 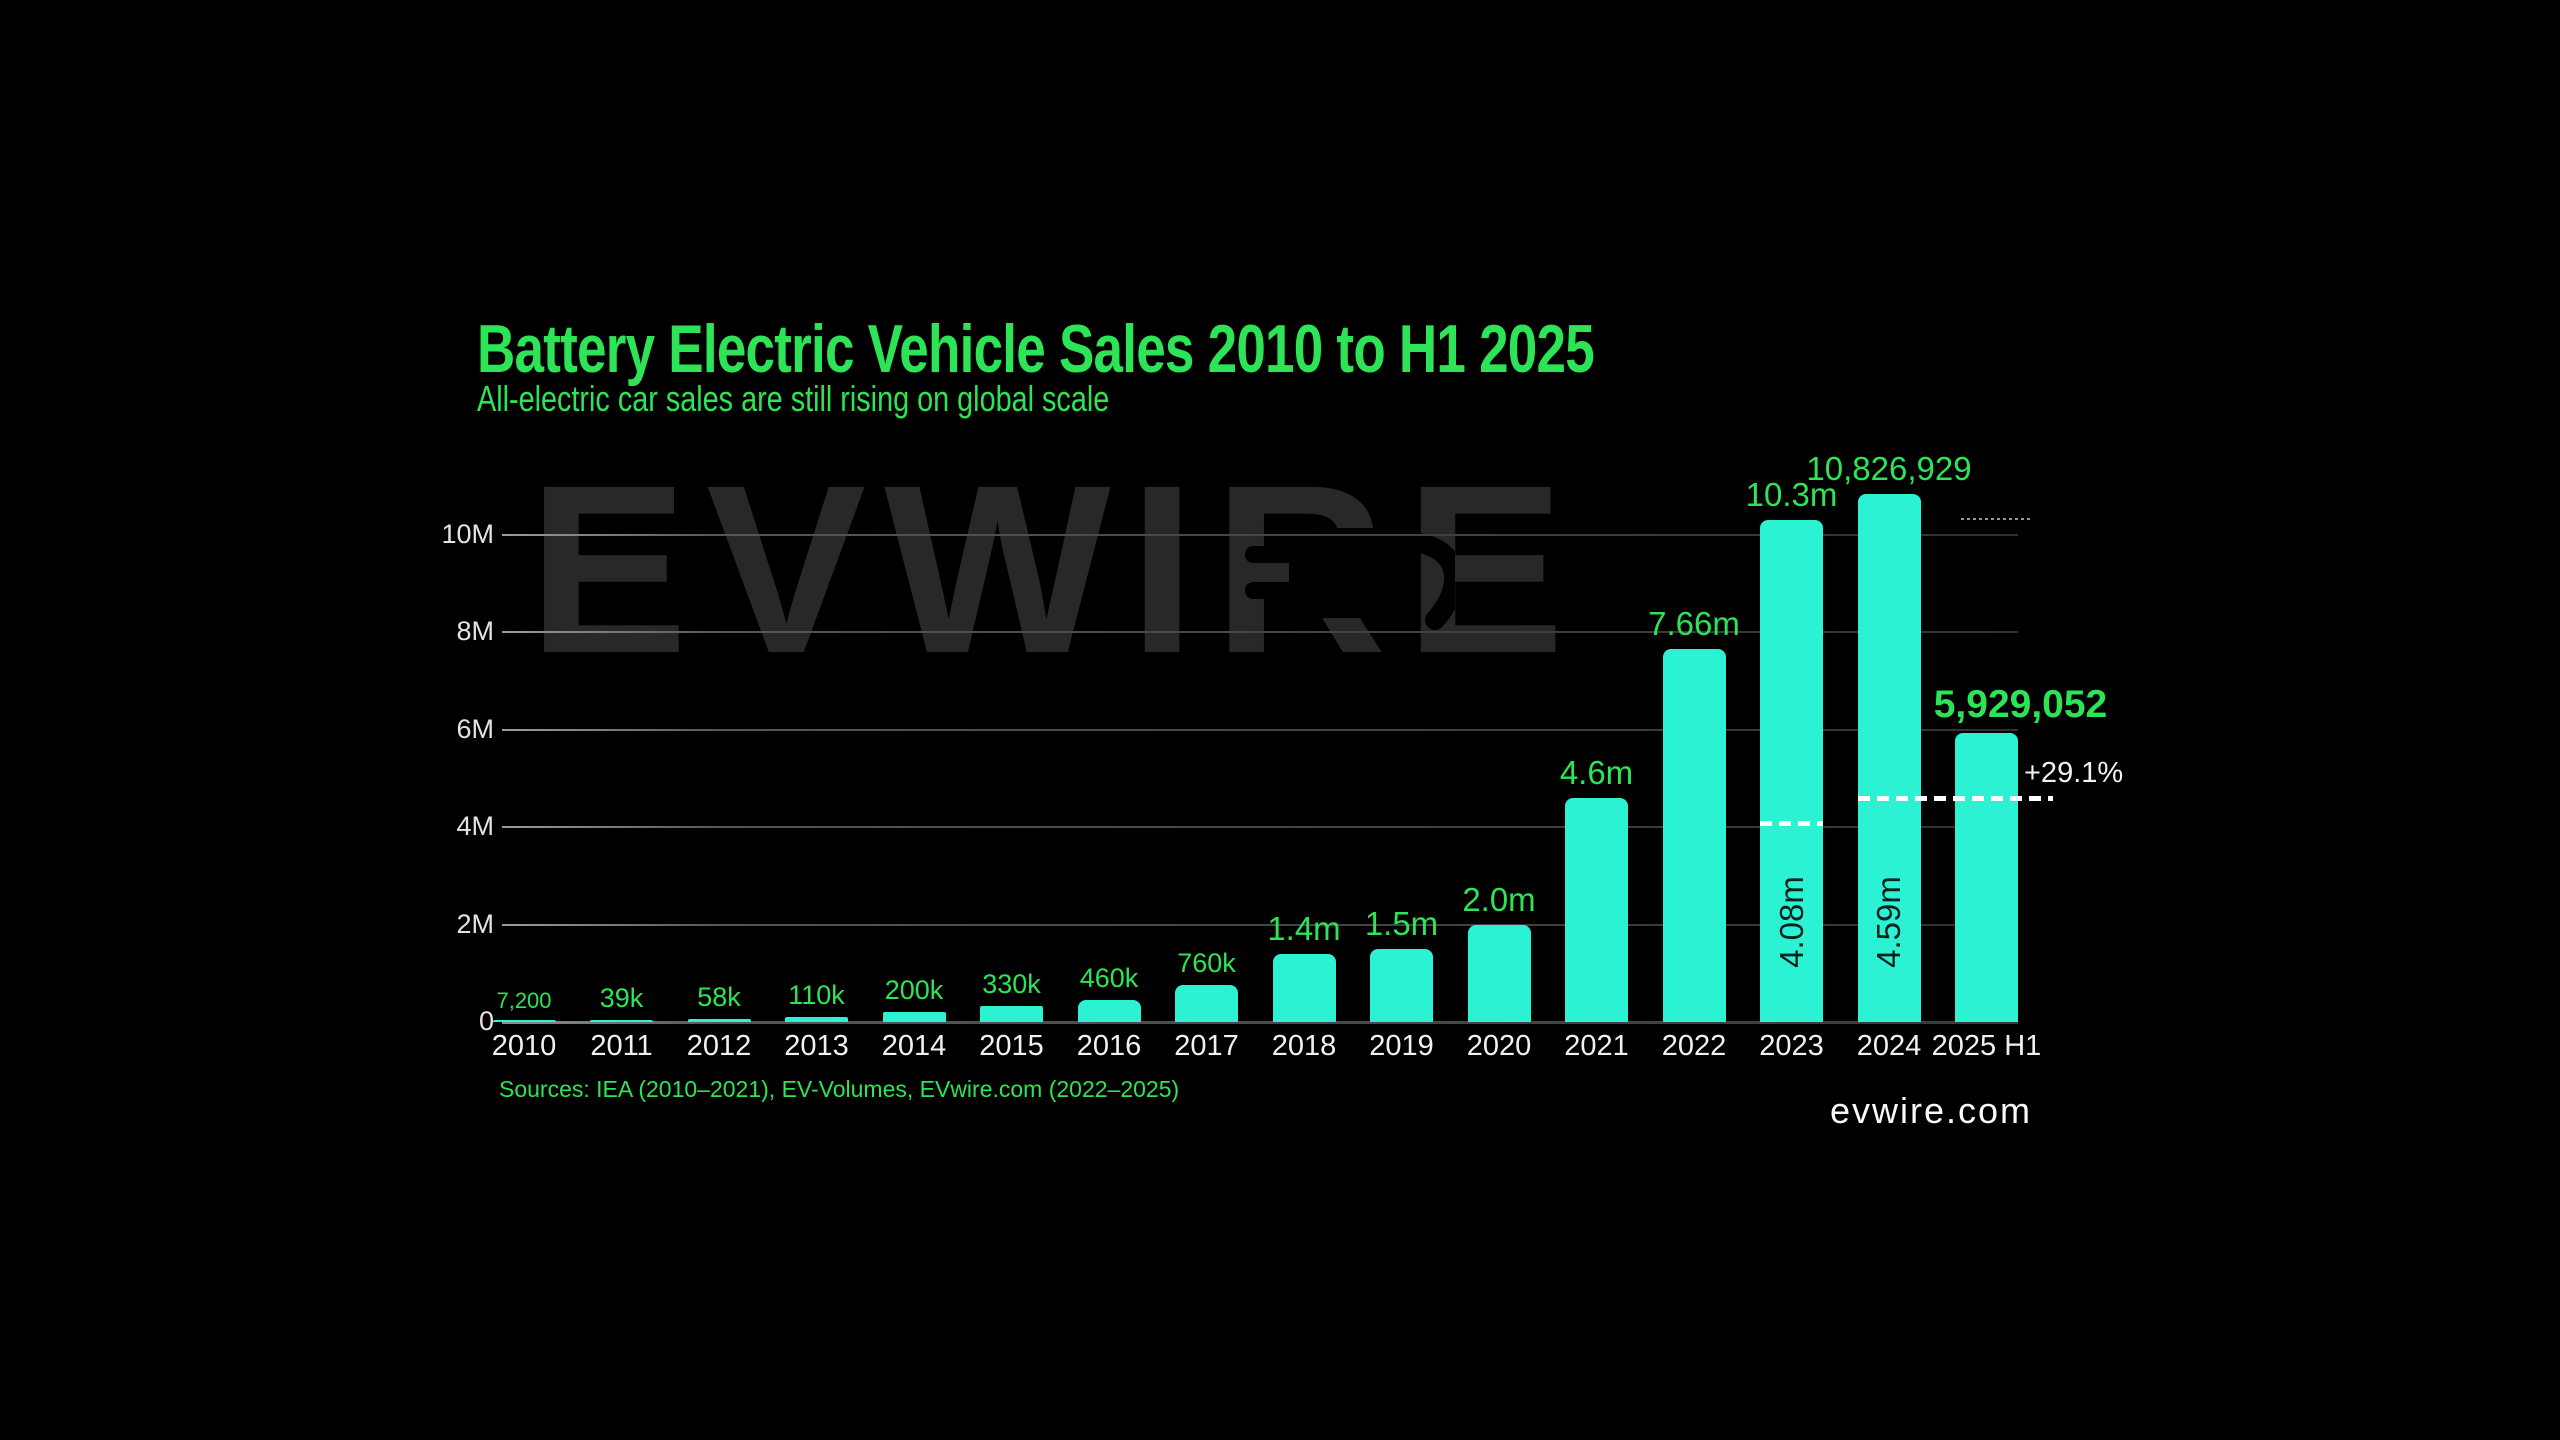 I want to click on x-tick-label-2013: 2013, so click(x=816, y=1046).